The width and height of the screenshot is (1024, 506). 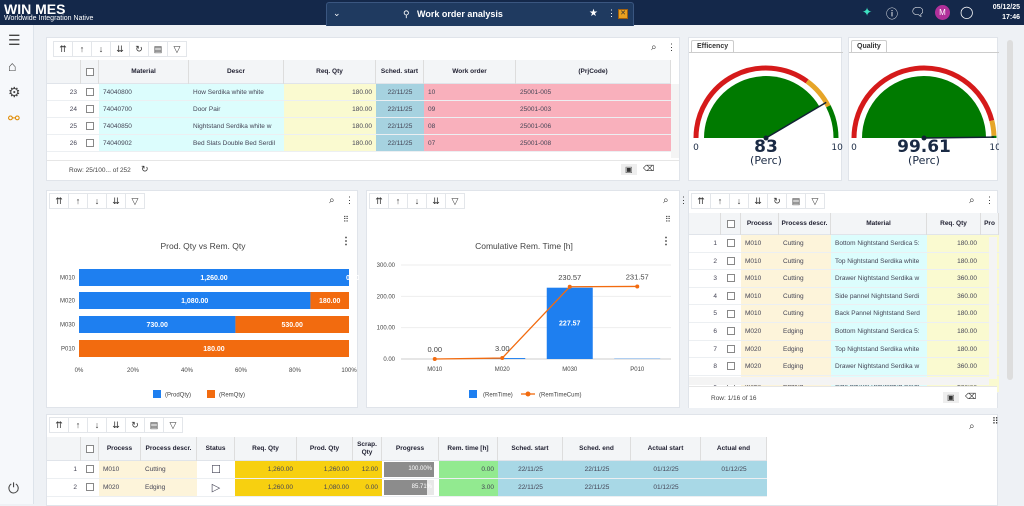 I want to click on menu-icon: ☰, so click(x=14, y=40).